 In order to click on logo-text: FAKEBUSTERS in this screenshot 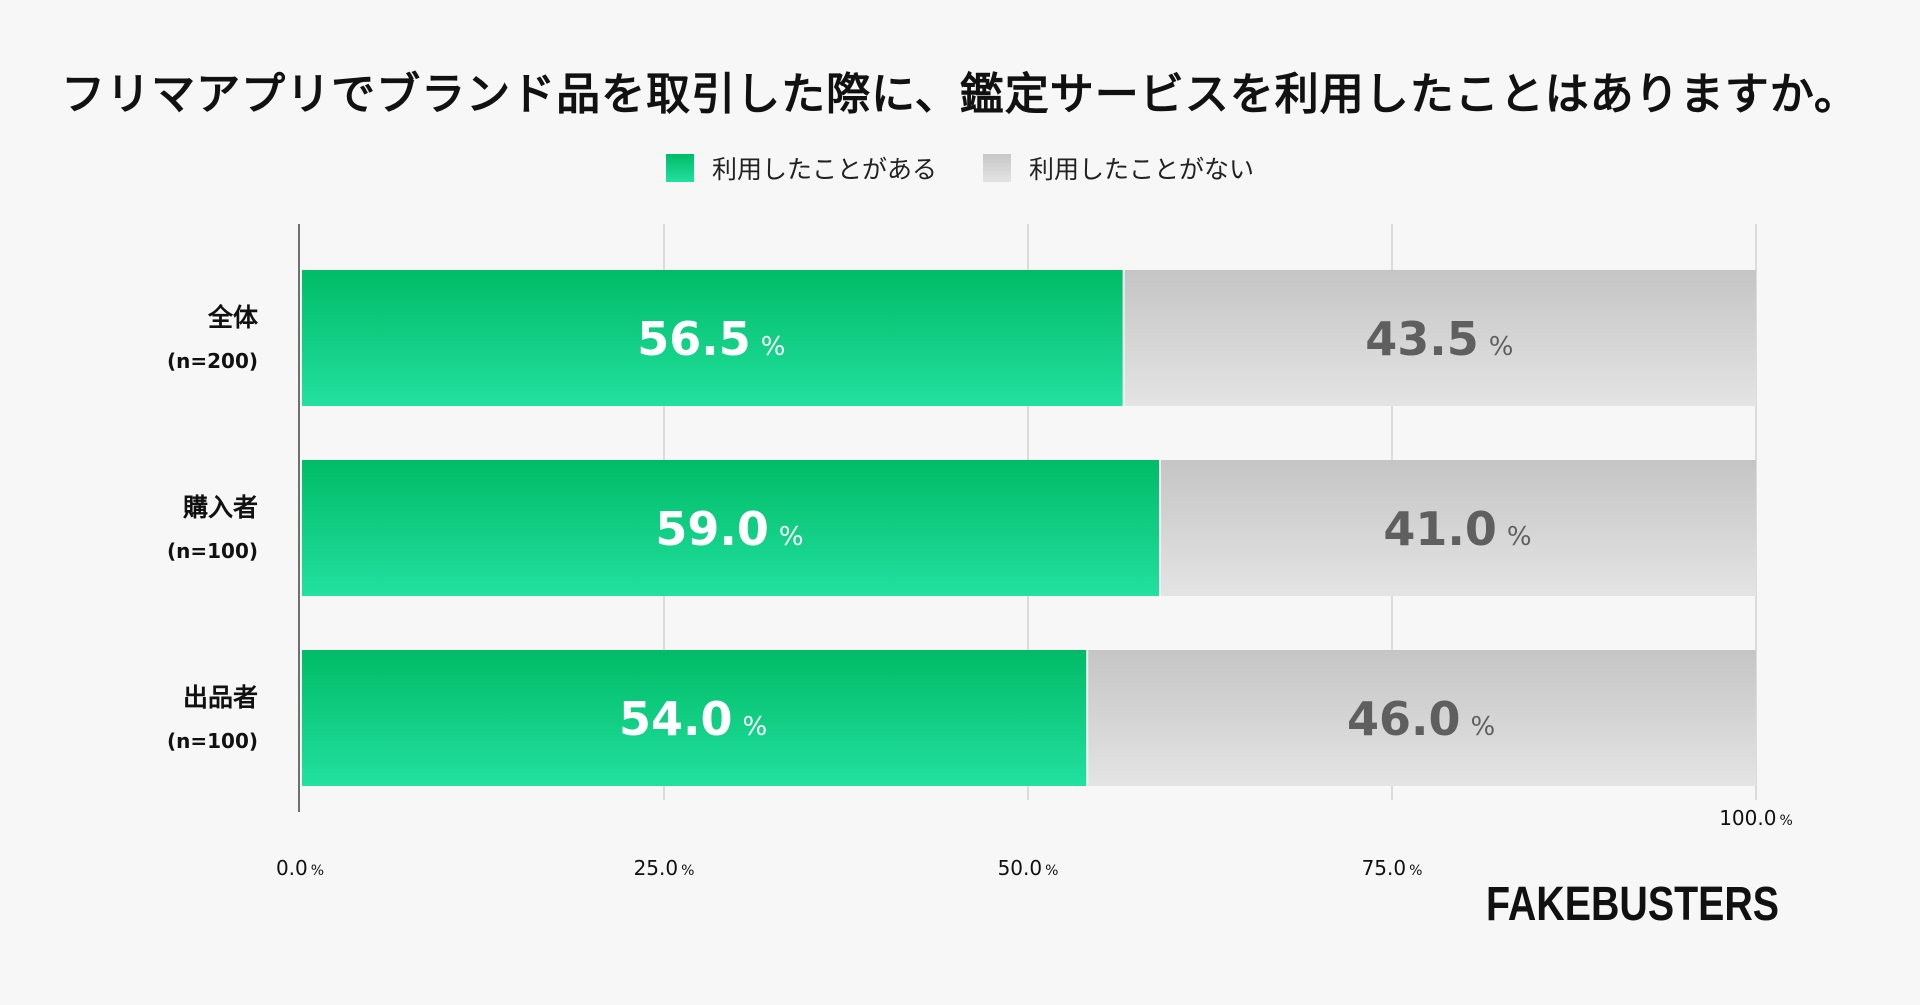, I will do `click(1633, 904)`.